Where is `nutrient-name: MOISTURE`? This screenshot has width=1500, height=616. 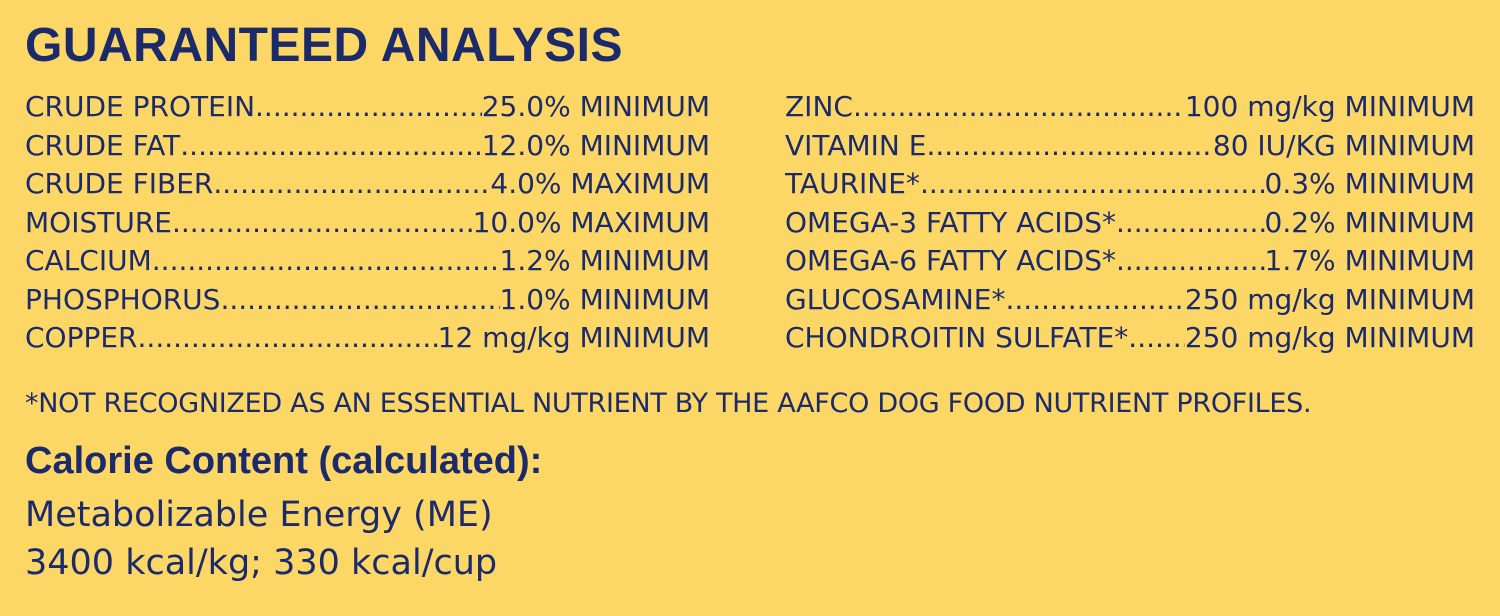
nutrient-name: MOISTURE is located at coordinates (98, 222).